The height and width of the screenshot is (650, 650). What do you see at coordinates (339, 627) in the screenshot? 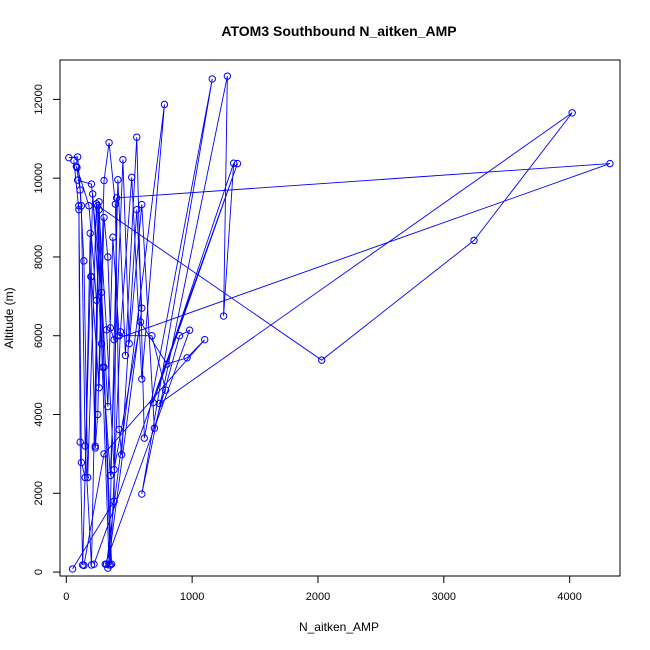
I see `x-axis-label: N_aitken_AMP` at bounding box center [339, 627].